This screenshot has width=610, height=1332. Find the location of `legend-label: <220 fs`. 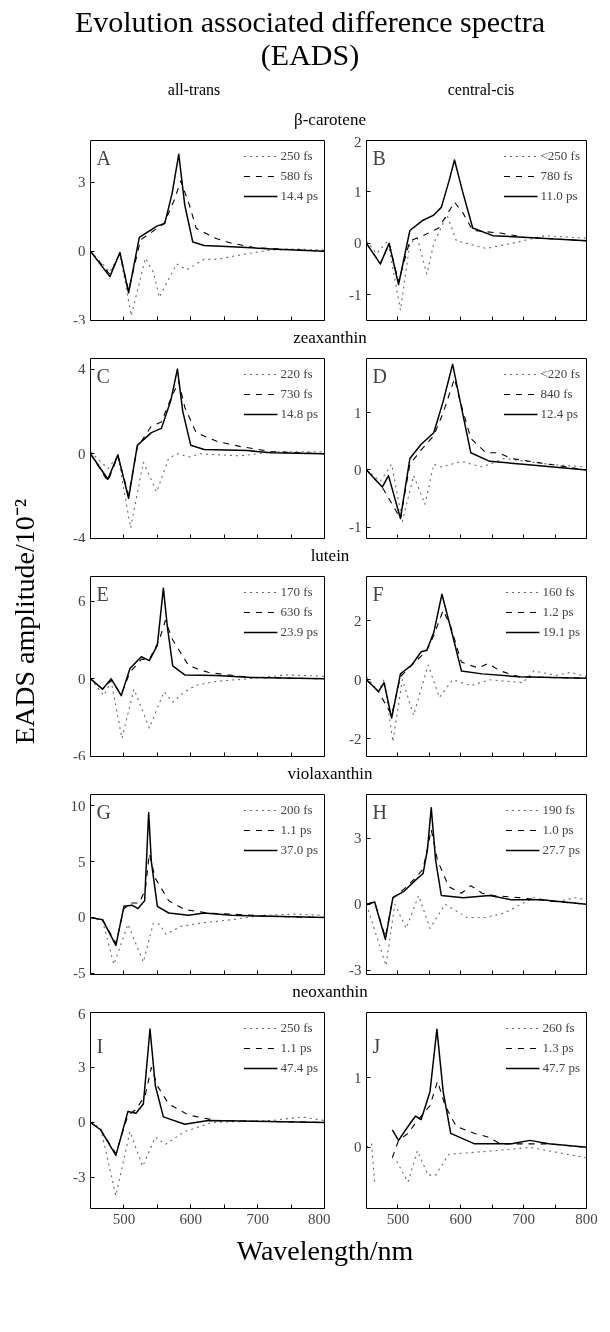

legend-label: <220 fs is located at coordinates (560, 374).